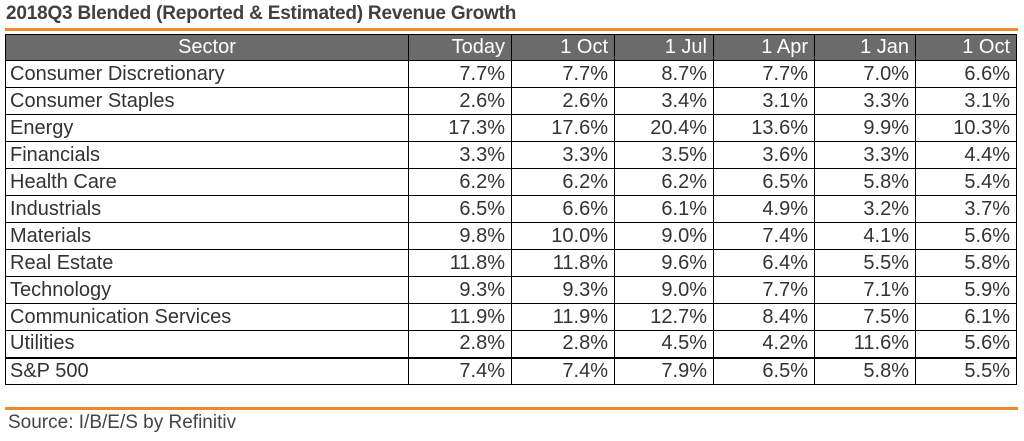 Image resolution: width=1024 pixels, height=441 pixels. What do you see at coordinates (664, 155) in the screenshot?
I see `value-cell: 3.5%` at bounding box center [664, 155].